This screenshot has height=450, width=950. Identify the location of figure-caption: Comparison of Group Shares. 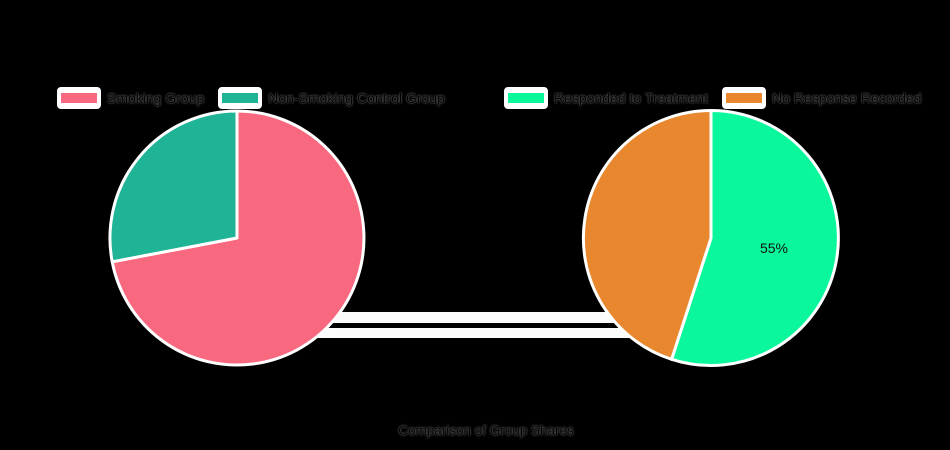
(486, 430).